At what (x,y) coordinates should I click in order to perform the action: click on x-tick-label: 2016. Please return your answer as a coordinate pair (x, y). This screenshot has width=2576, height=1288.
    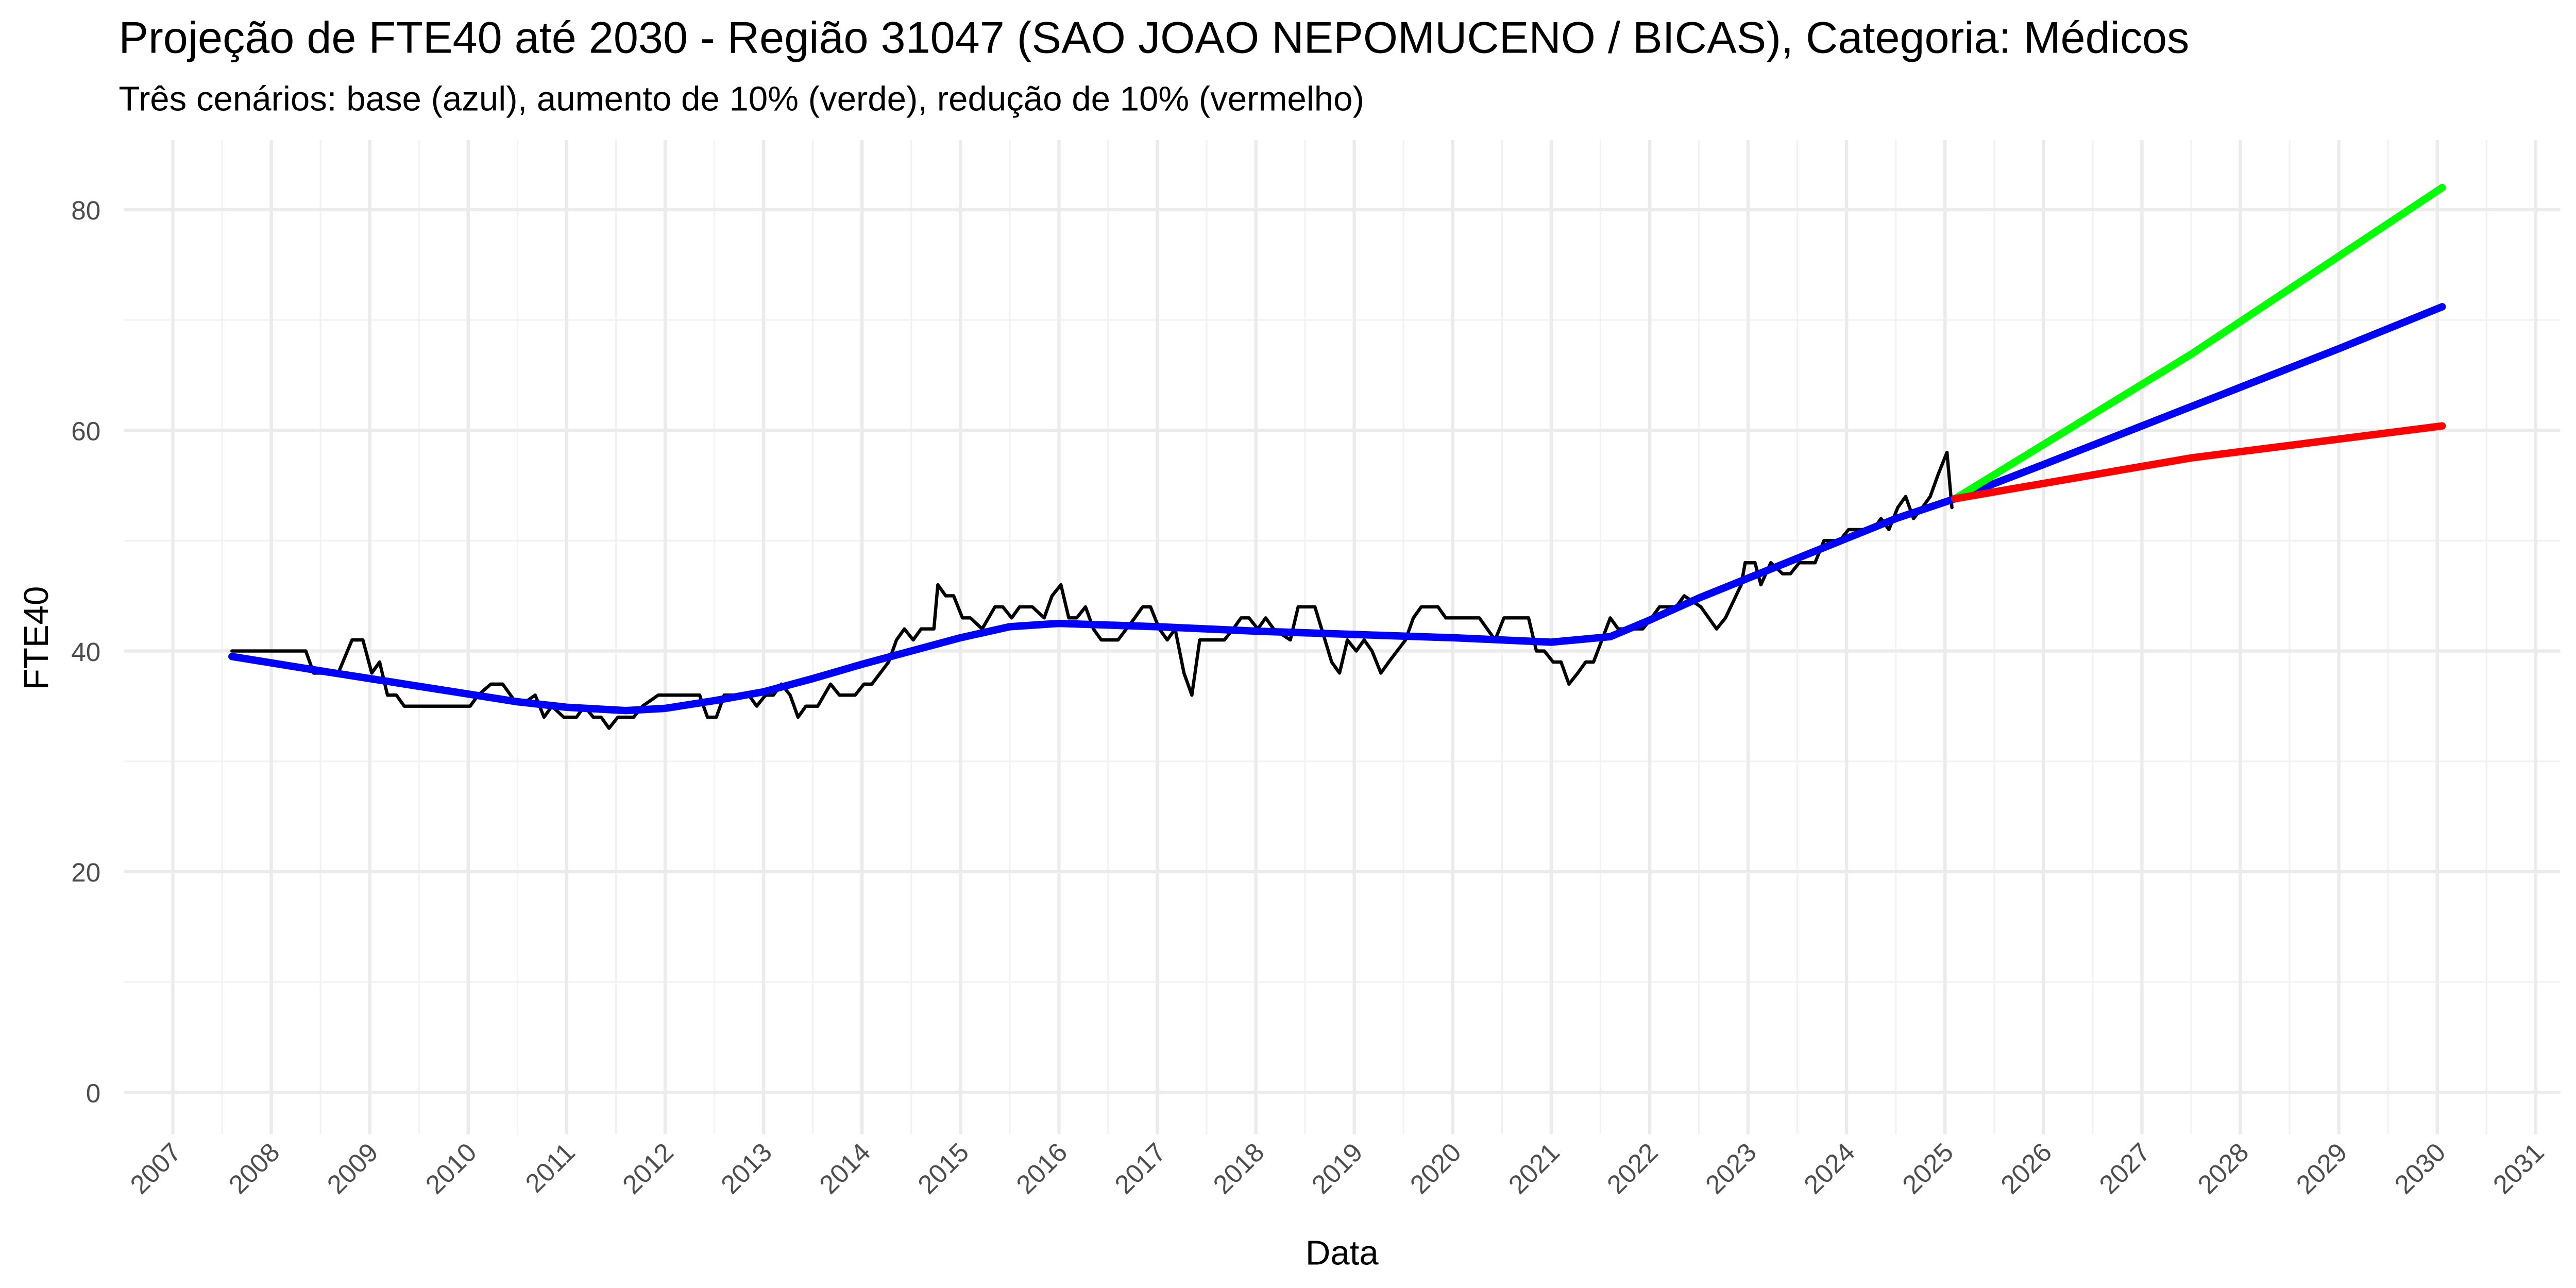
    Looking at the image, I should click on (1042, 1168).